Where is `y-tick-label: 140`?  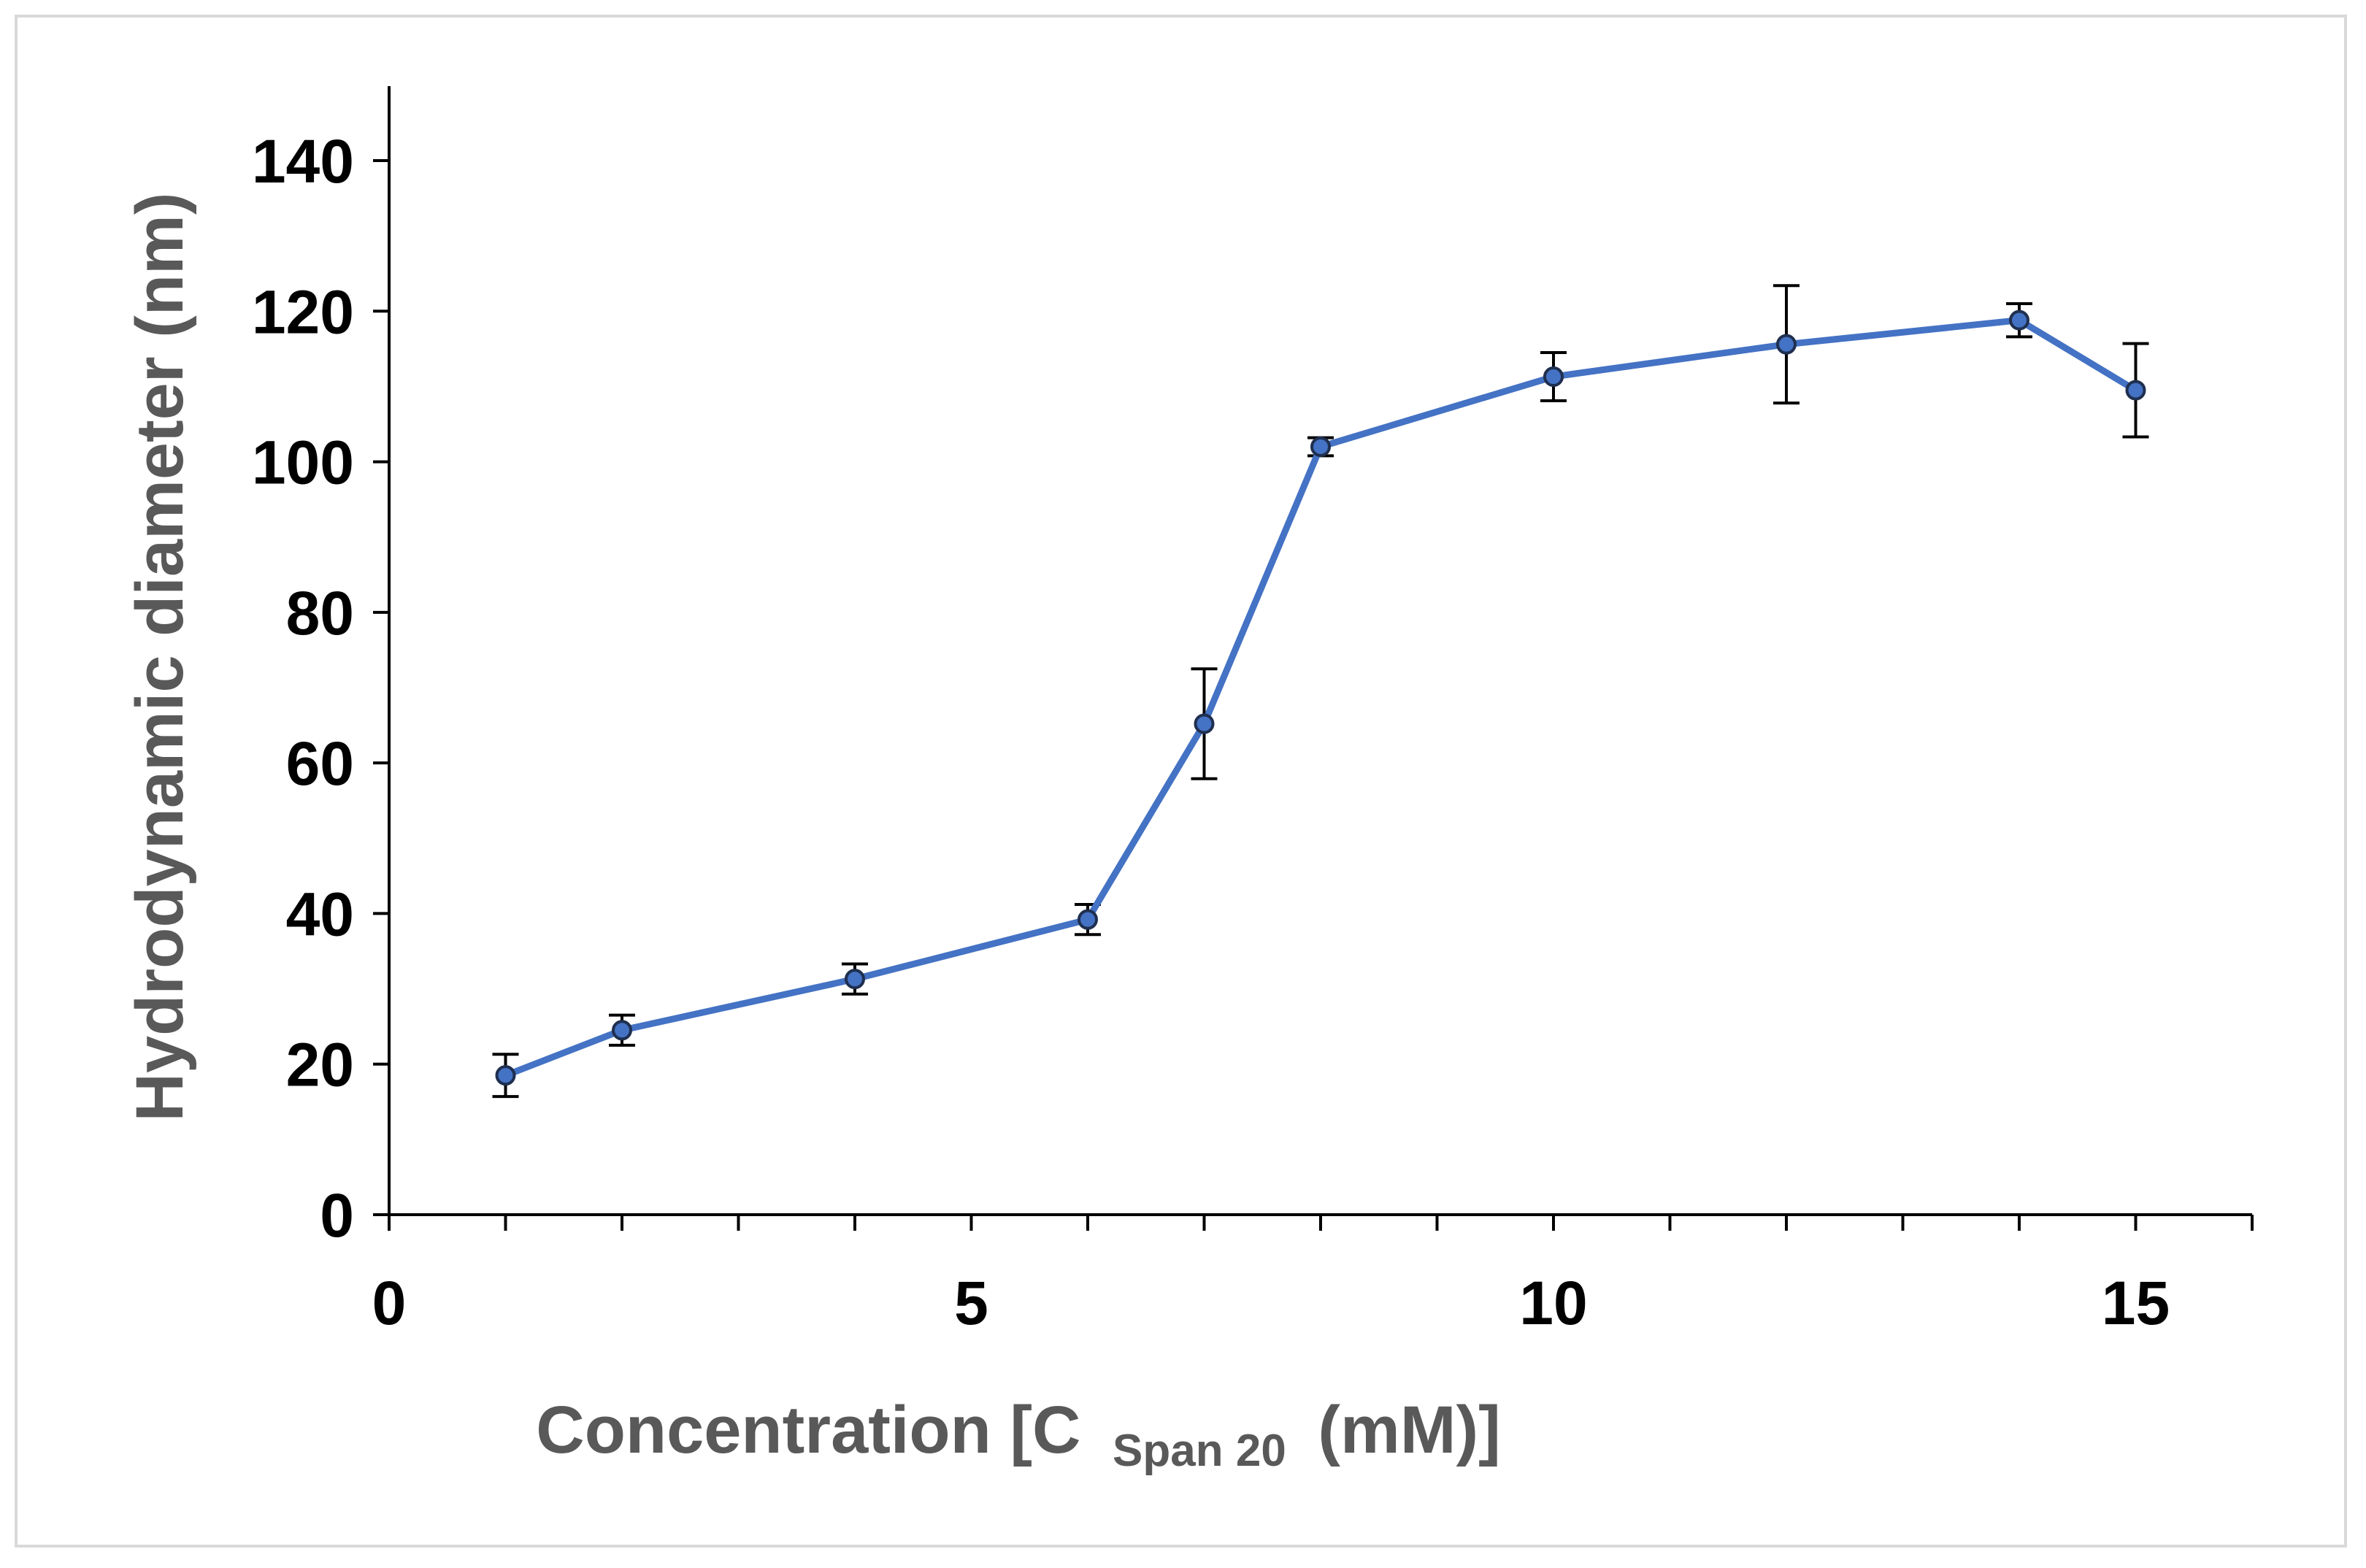
y-tick-label: 140 is located at coordinates (303, 161).